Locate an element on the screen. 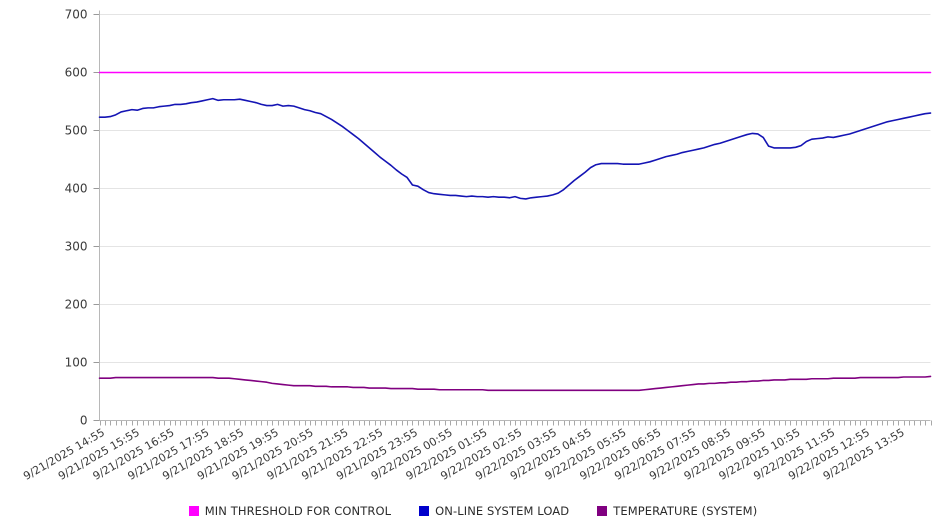 The width and height of the screenshot is (946, 526). y-tick-label: 300 is located at coordinates (76, 247).